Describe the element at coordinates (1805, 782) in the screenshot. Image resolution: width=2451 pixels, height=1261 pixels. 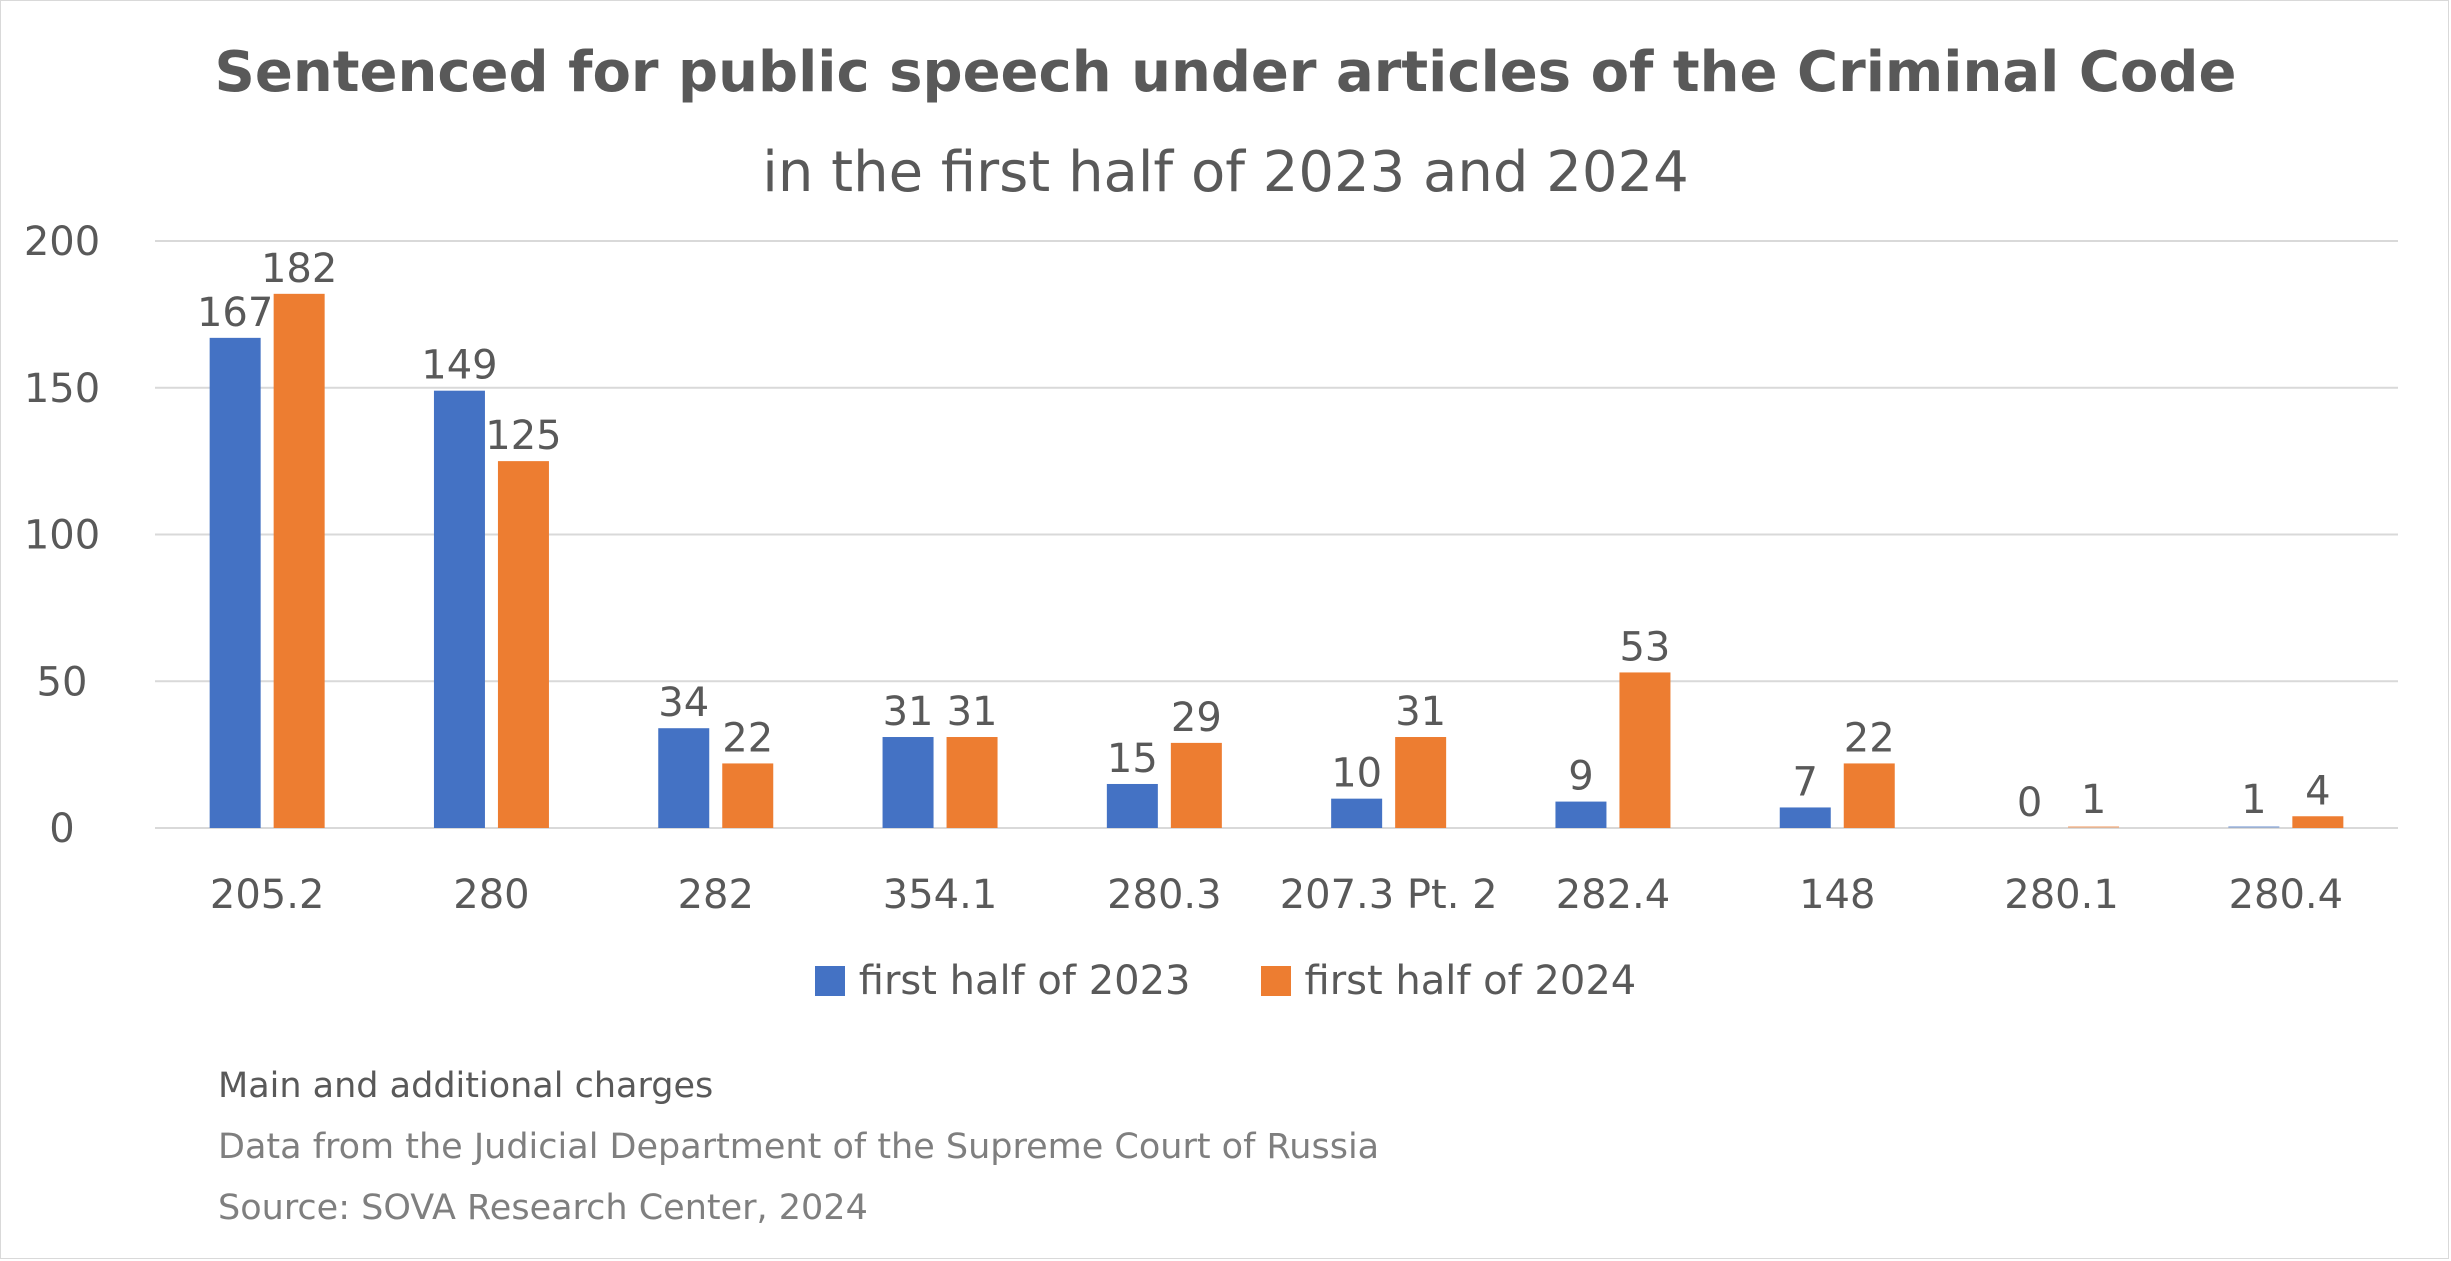
I see `data-label-2023: 7` at that location.